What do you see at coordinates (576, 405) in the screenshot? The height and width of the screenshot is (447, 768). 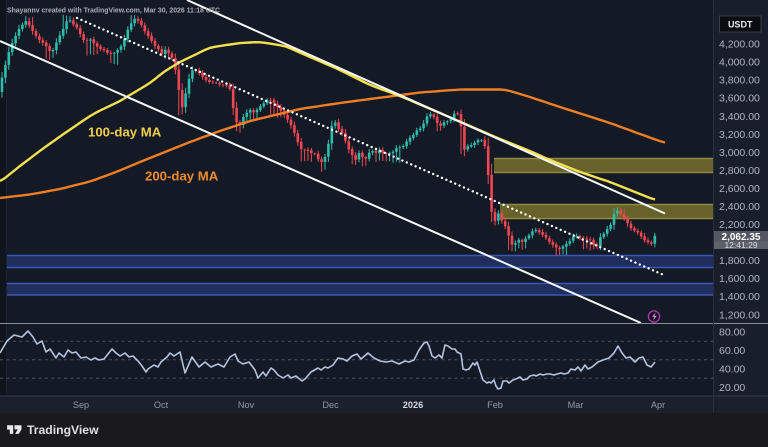 I see `svg-text: Mar` at bounding box center [576, 405].